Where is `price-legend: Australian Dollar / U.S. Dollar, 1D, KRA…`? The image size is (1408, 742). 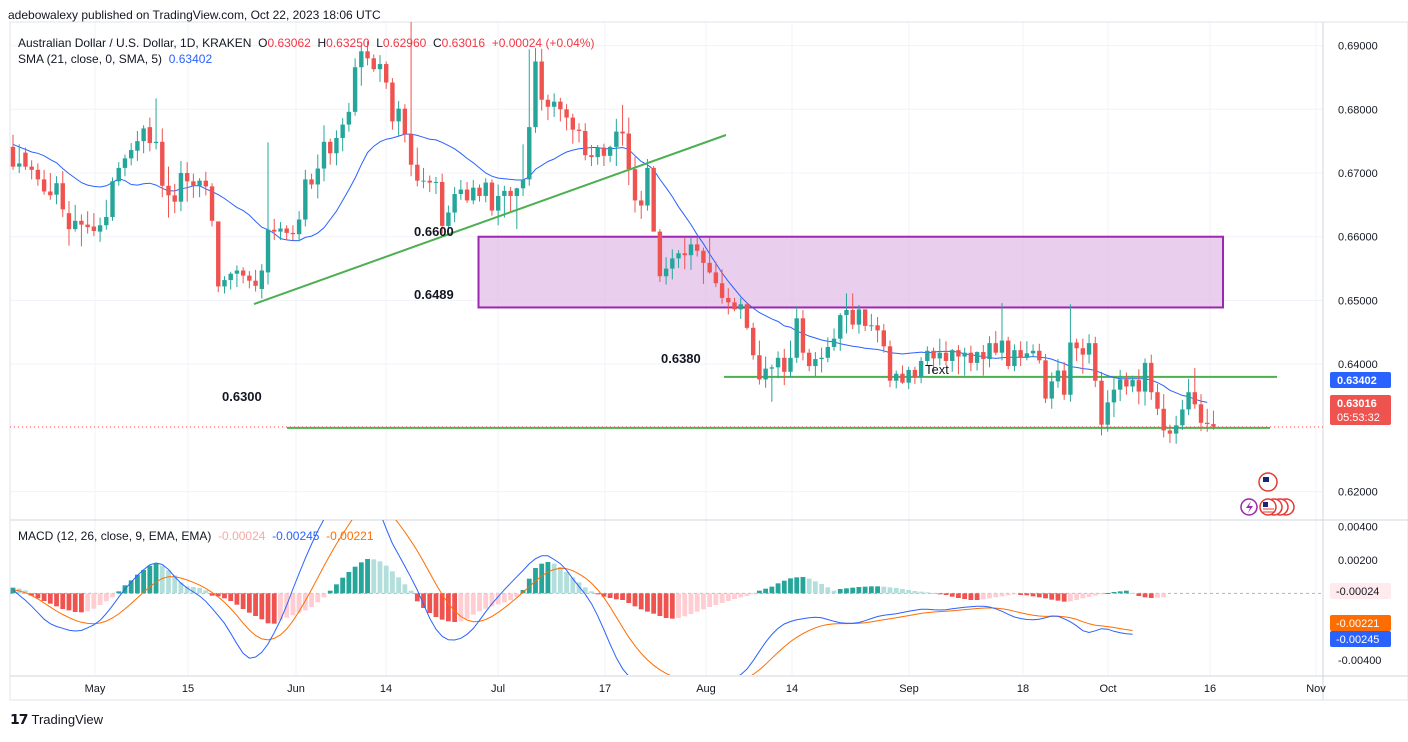 price-legend: Australian Dollar / U.S. Dollar, 1D, KRA… is located at coordinates (306, 43).